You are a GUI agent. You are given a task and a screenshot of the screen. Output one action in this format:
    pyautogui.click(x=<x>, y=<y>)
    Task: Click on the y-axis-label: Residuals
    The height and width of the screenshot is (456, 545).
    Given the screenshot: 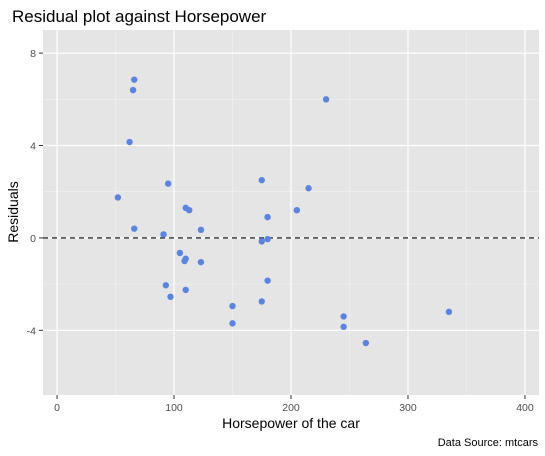 What is the action you would take?
    pyautogui.click(x=13, y=211)
    